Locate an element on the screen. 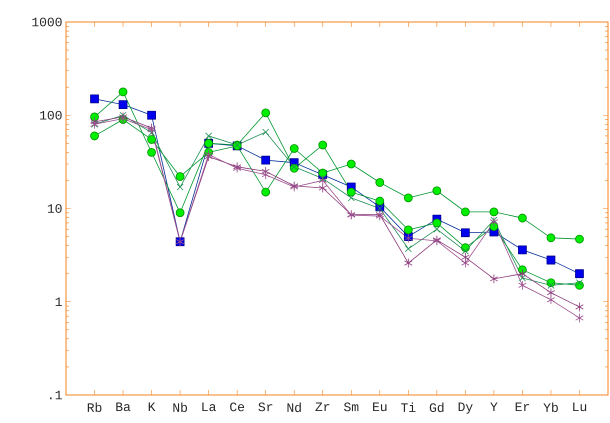 The height and width of the screenshot is (423, 610). x-tick-label: Ce is located at coordinates (237, 407).